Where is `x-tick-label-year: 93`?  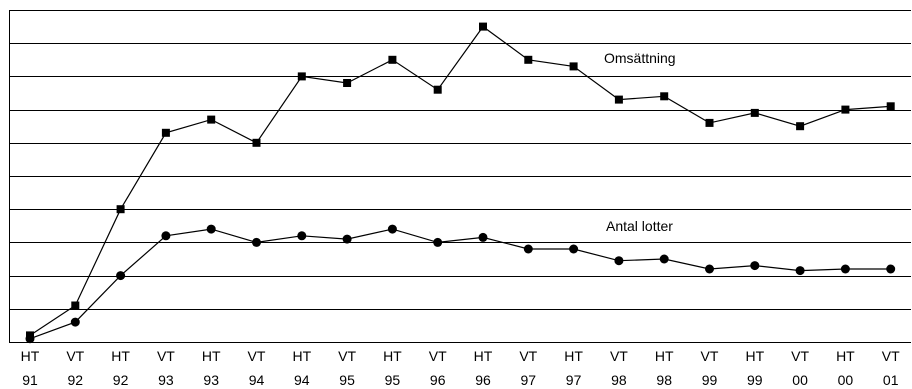
x-tick-label-year: 93 is located at coordinates (211, 380).